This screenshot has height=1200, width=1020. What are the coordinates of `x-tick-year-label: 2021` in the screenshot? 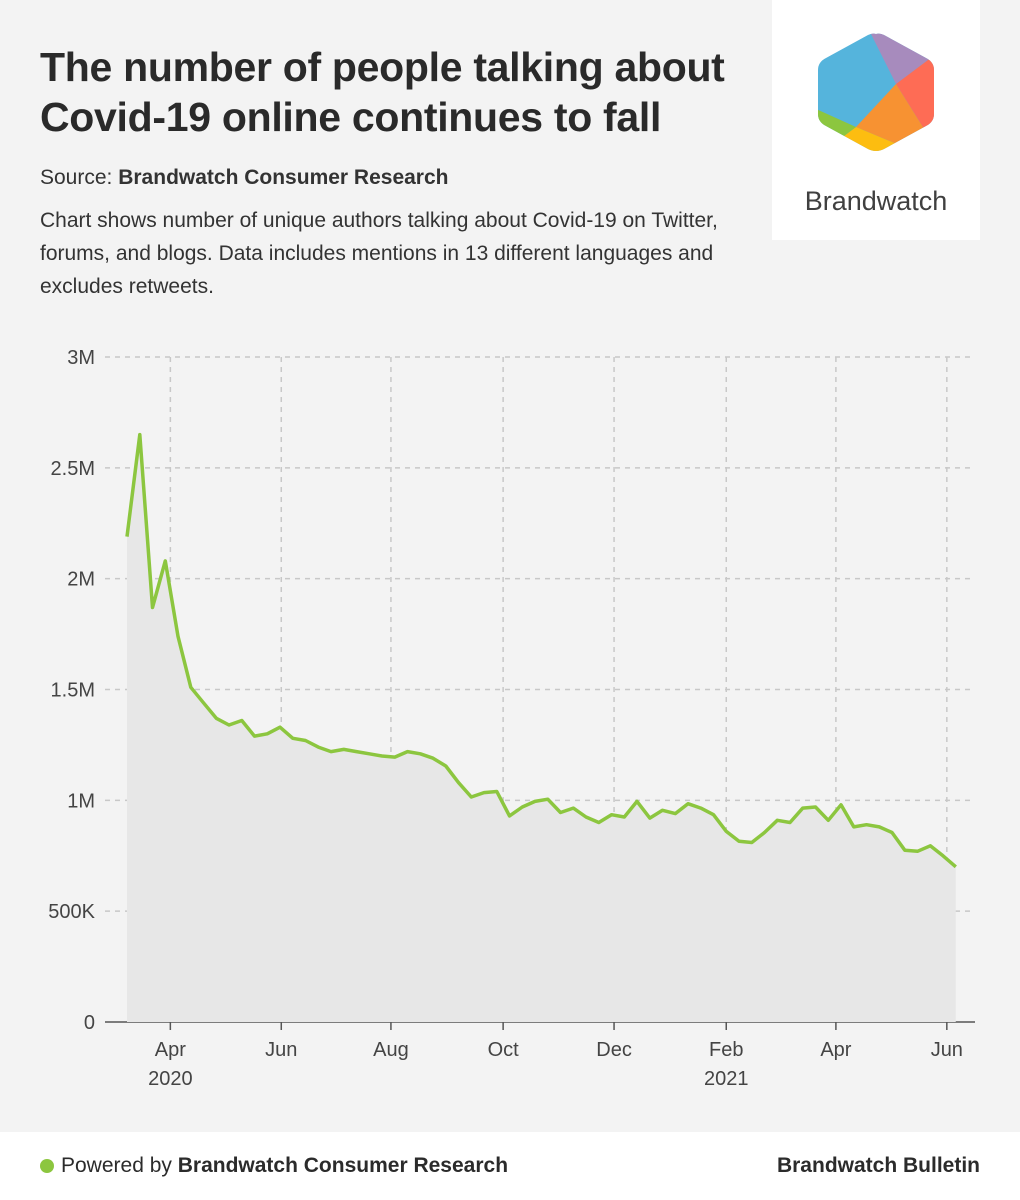 It's located at (726, 1079).